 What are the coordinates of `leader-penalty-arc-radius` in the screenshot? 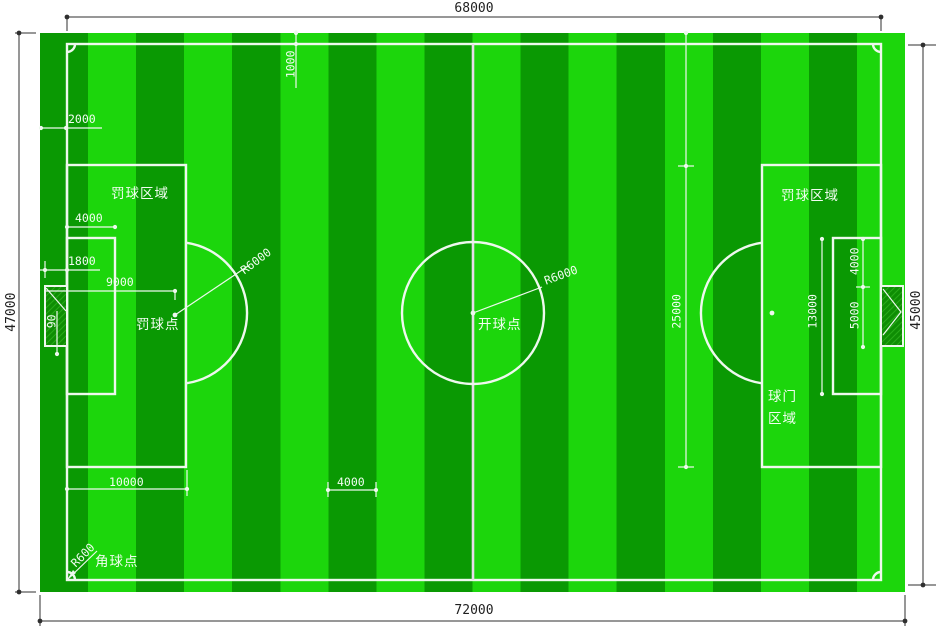 It's located at (211, 290).